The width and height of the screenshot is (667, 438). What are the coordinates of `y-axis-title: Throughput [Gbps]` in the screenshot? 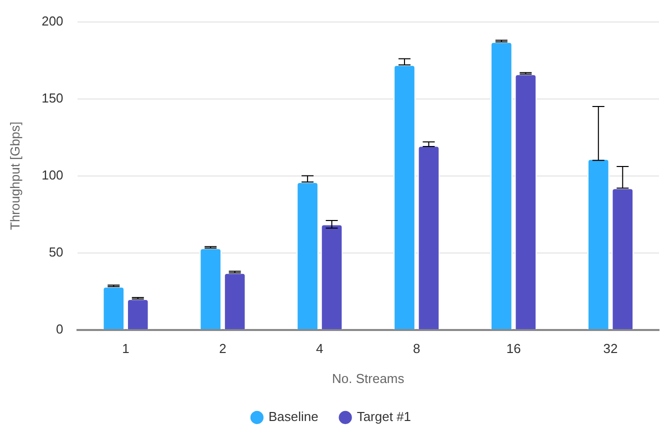 It's located at (14, 176).